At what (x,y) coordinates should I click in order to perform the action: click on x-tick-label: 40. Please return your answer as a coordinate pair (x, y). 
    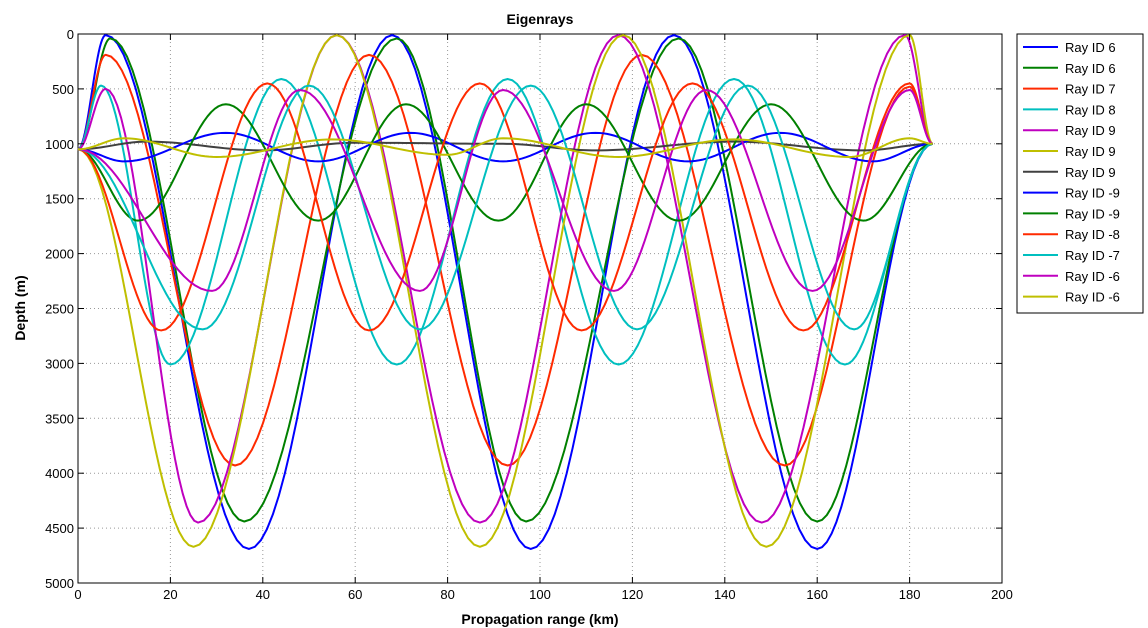
    Looking at the image, I should click on (263, 594).